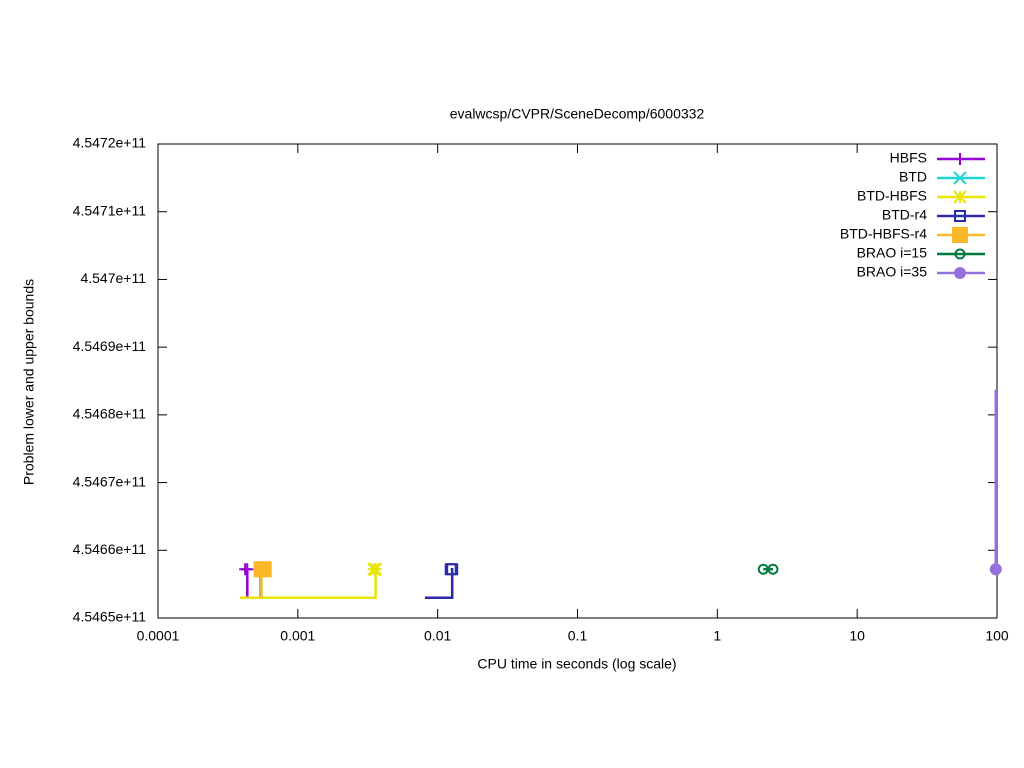 The width and height of the screenshot is (1024, 768). What do you see at coordinates (29, 382) in the screenshot?
I see `y-axis-label: Problem lower and upper bounds` at bounding box center [29, 382].